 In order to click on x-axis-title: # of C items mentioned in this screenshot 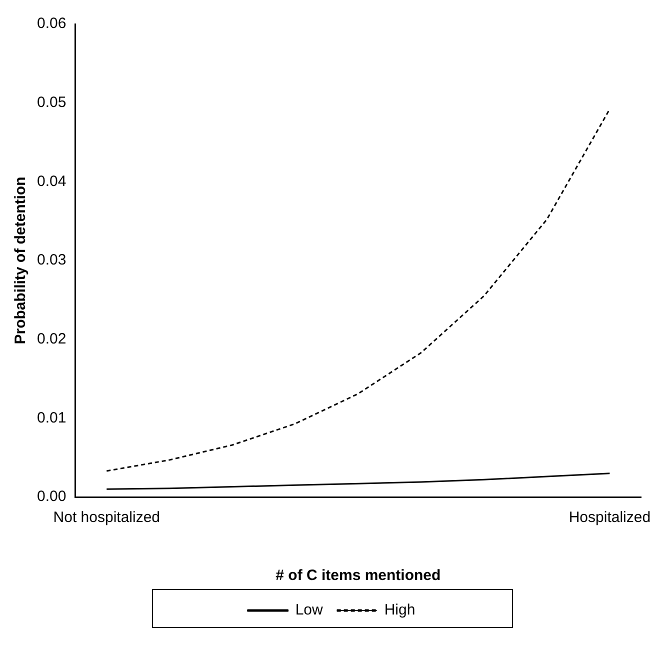, I will do `click(358, 575)`.